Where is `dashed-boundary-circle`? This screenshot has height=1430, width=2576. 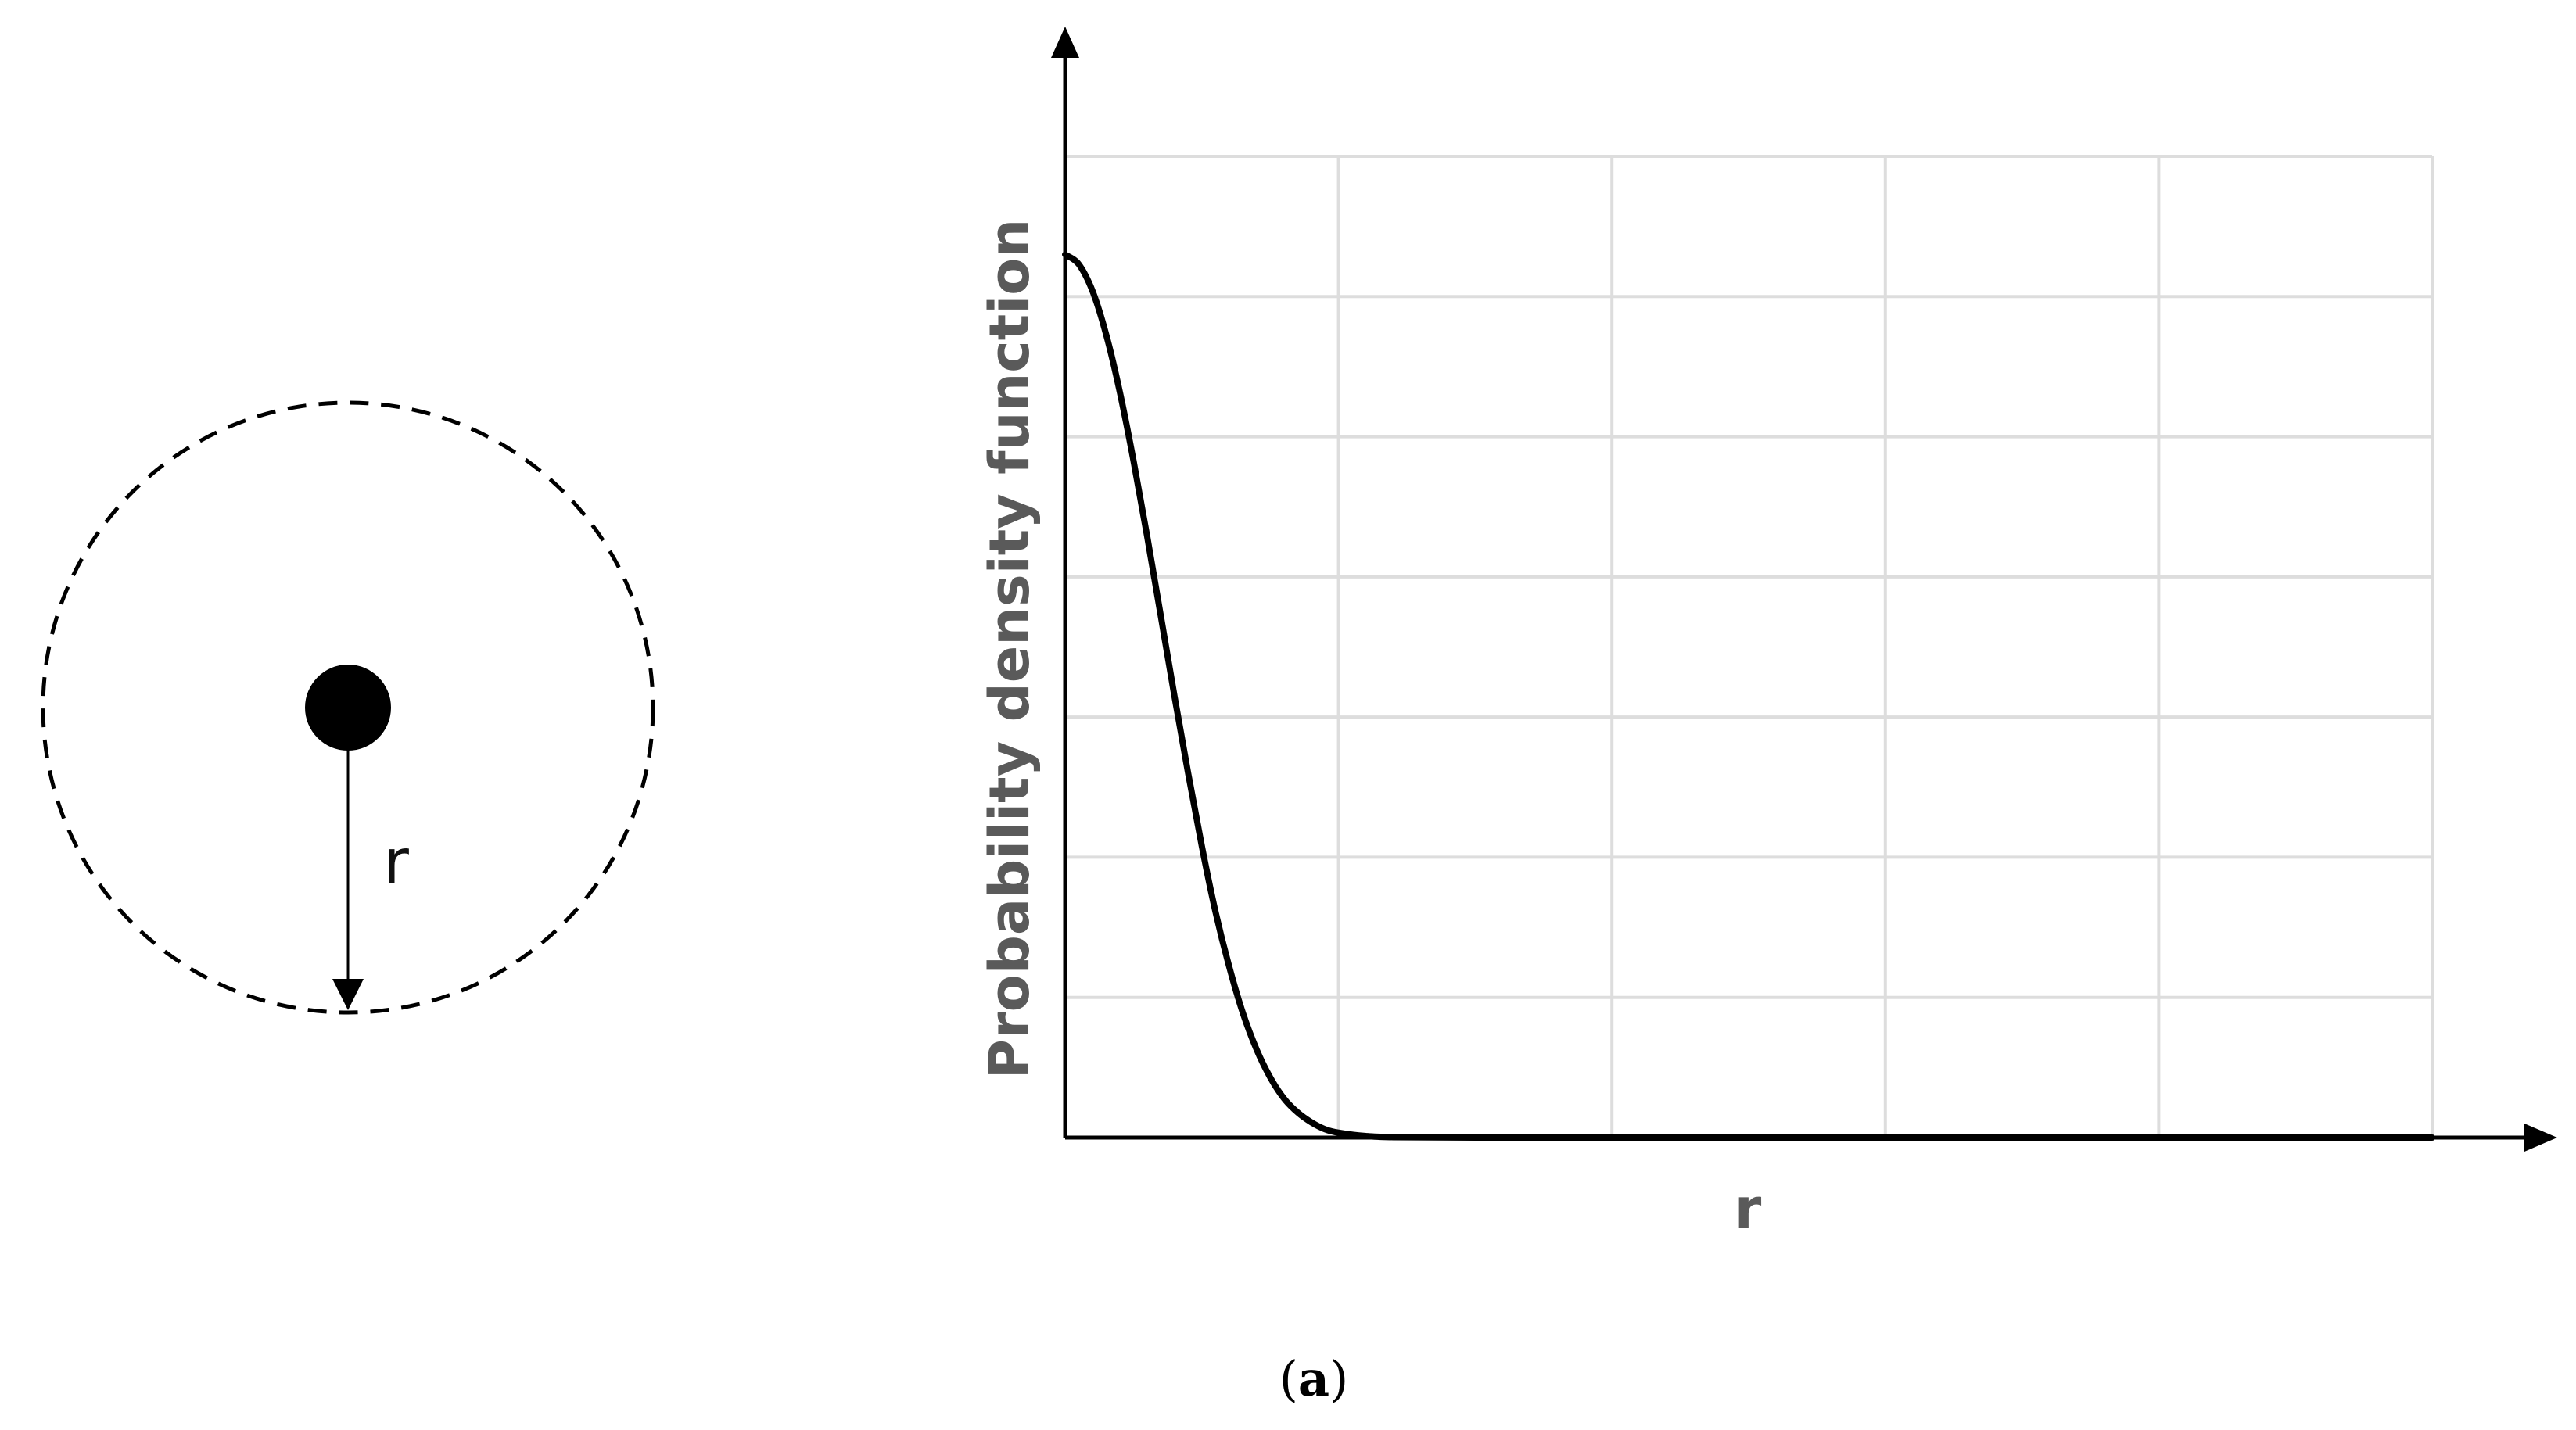
dashed-boundary-circle is located at coordinates (348, 707).